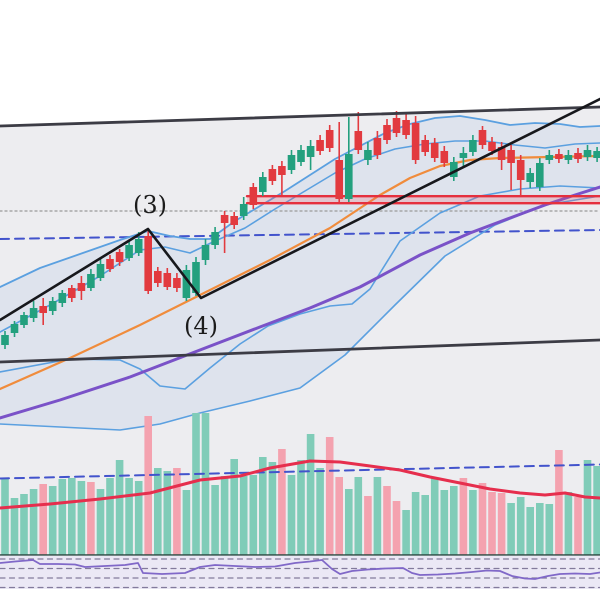 Image resolution: width=600 pixels, height=600 pixels. What do you see at coordinates (150, 205) in the screenshot?
I see `elliott-wave-label-3: (3)` at bounding box center [150, 205].